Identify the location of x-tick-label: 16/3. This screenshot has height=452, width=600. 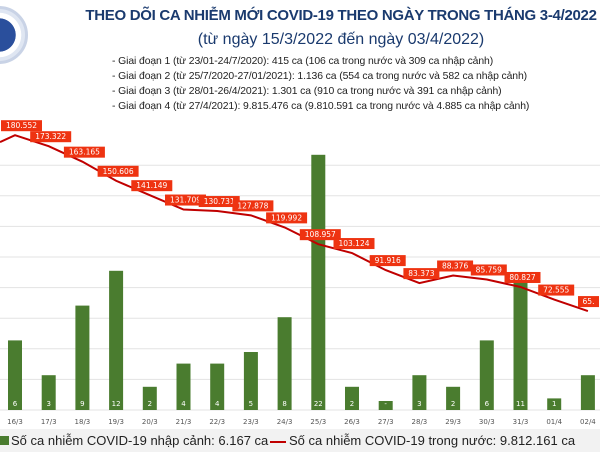
(15, 422).